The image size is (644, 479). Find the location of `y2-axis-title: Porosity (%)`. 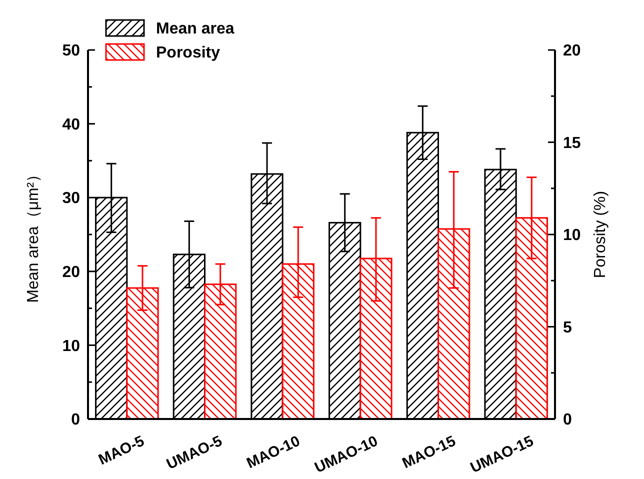

y2-axis-title: Porosity (%) is located at coordinates (600, 234).